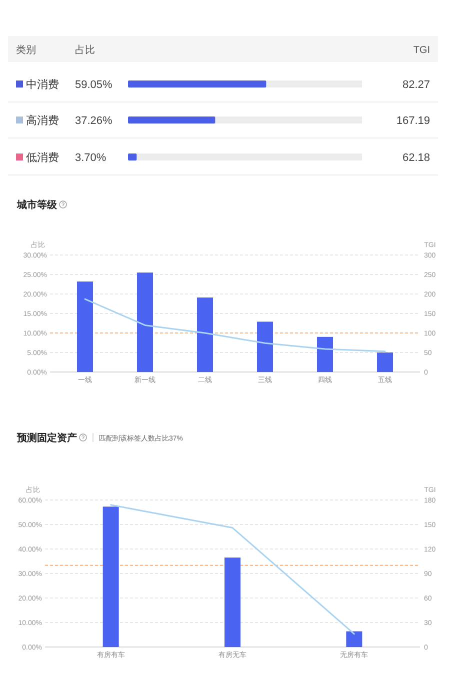 The width and height of the screenshot is (460, 674). What do you see at coordinates (94, 85) in the screenshot?
I see `data-label: 59.05%` at bounding box center [94, 85].